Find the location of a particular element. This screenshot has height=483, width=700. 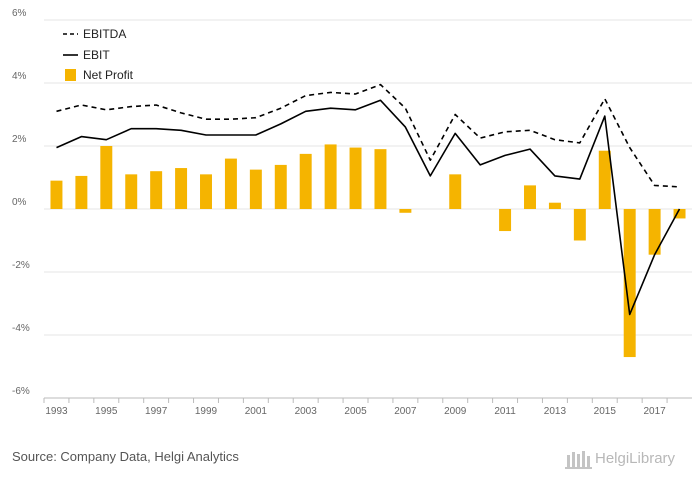

library-icon is located at coordinates (578, 460).